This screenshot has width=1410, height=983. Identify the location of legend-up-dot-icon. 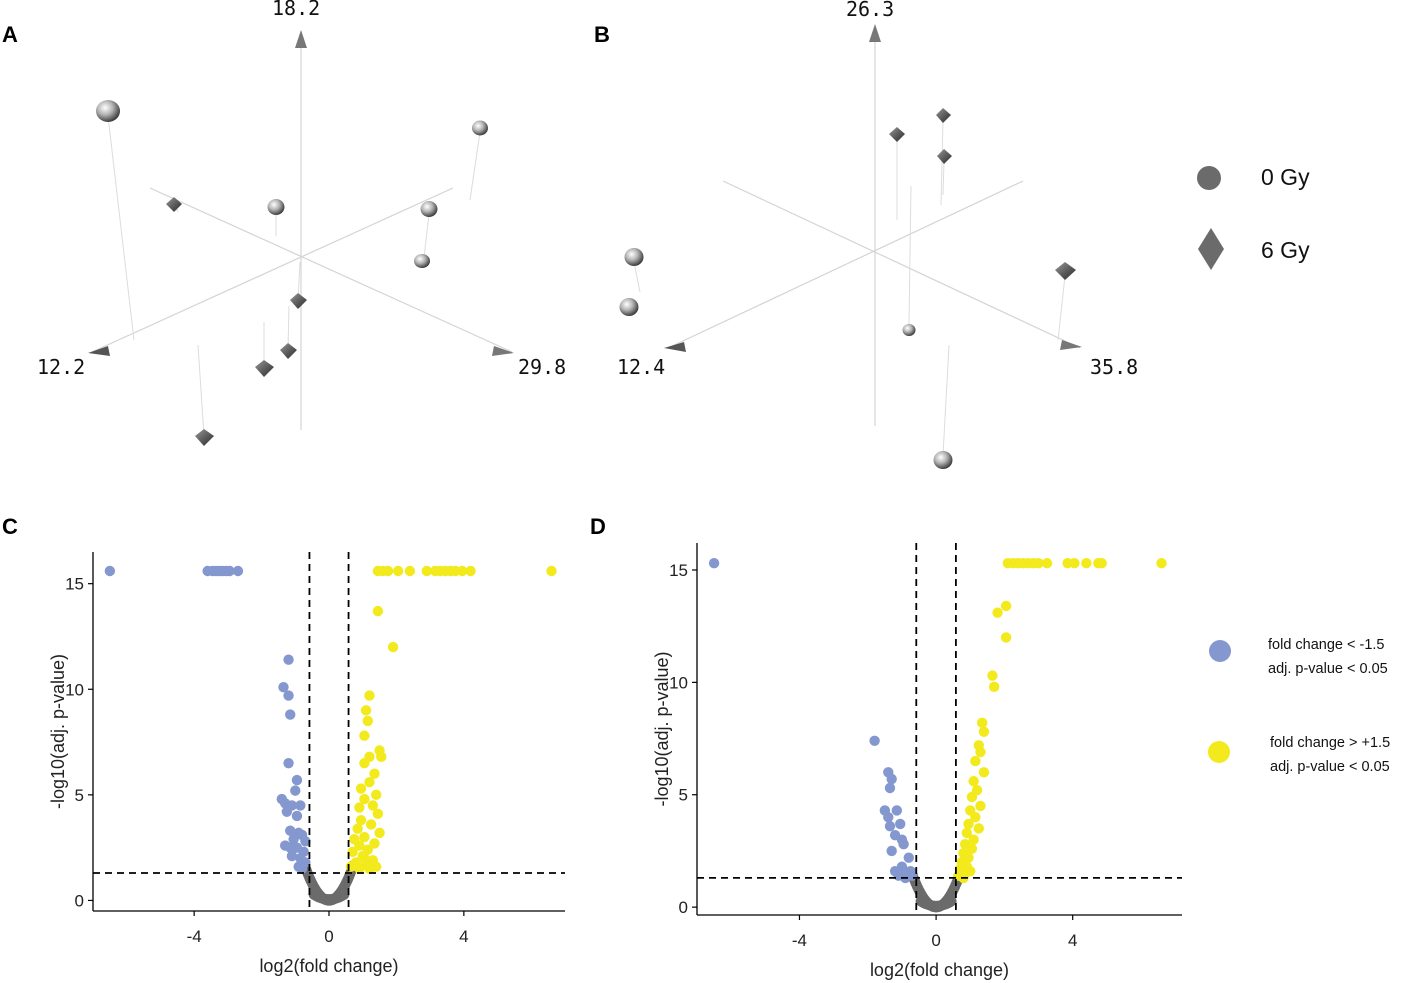
(1219, 752).